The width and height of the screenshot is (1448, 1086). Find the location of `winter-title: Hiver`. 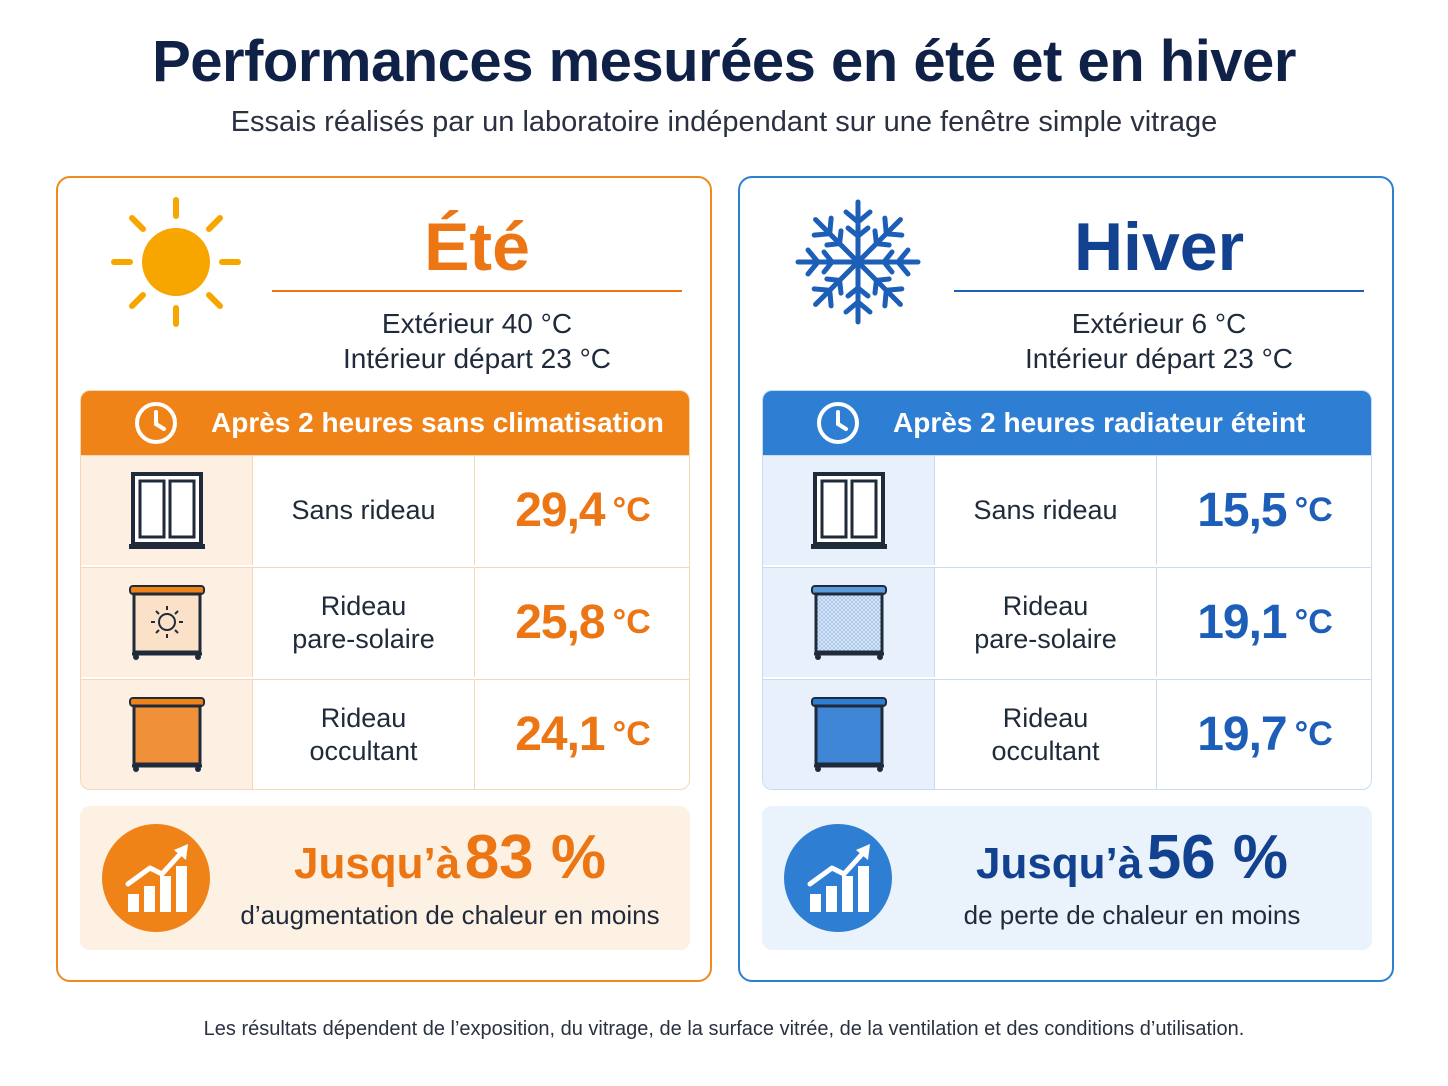

winter-title: Hiver is located at coordinates (1159, 247).